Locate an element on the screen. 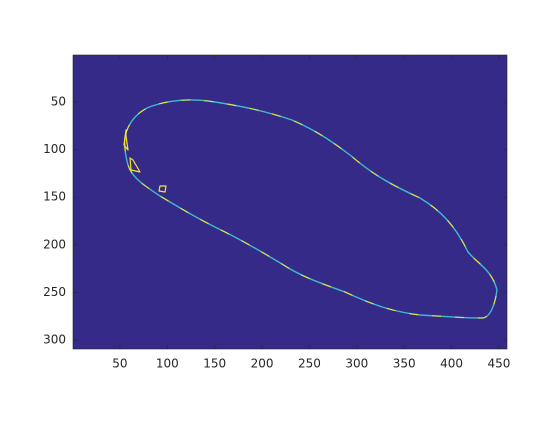 This screenshot has height=424, width=560. x-tick-label: 50 is located at coordinates (119, 364).